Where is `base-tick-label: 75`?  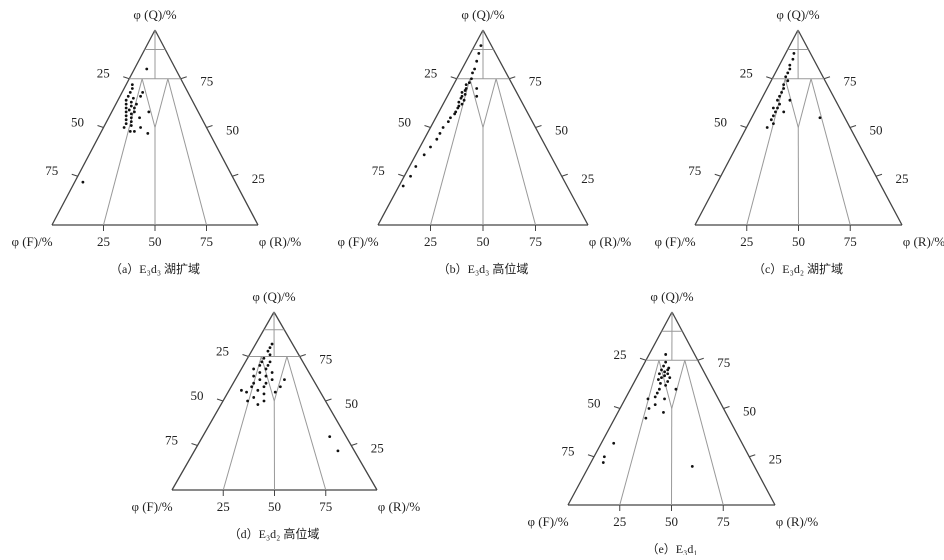
base-tick-label: 75 is located at coordinates (535, 241).